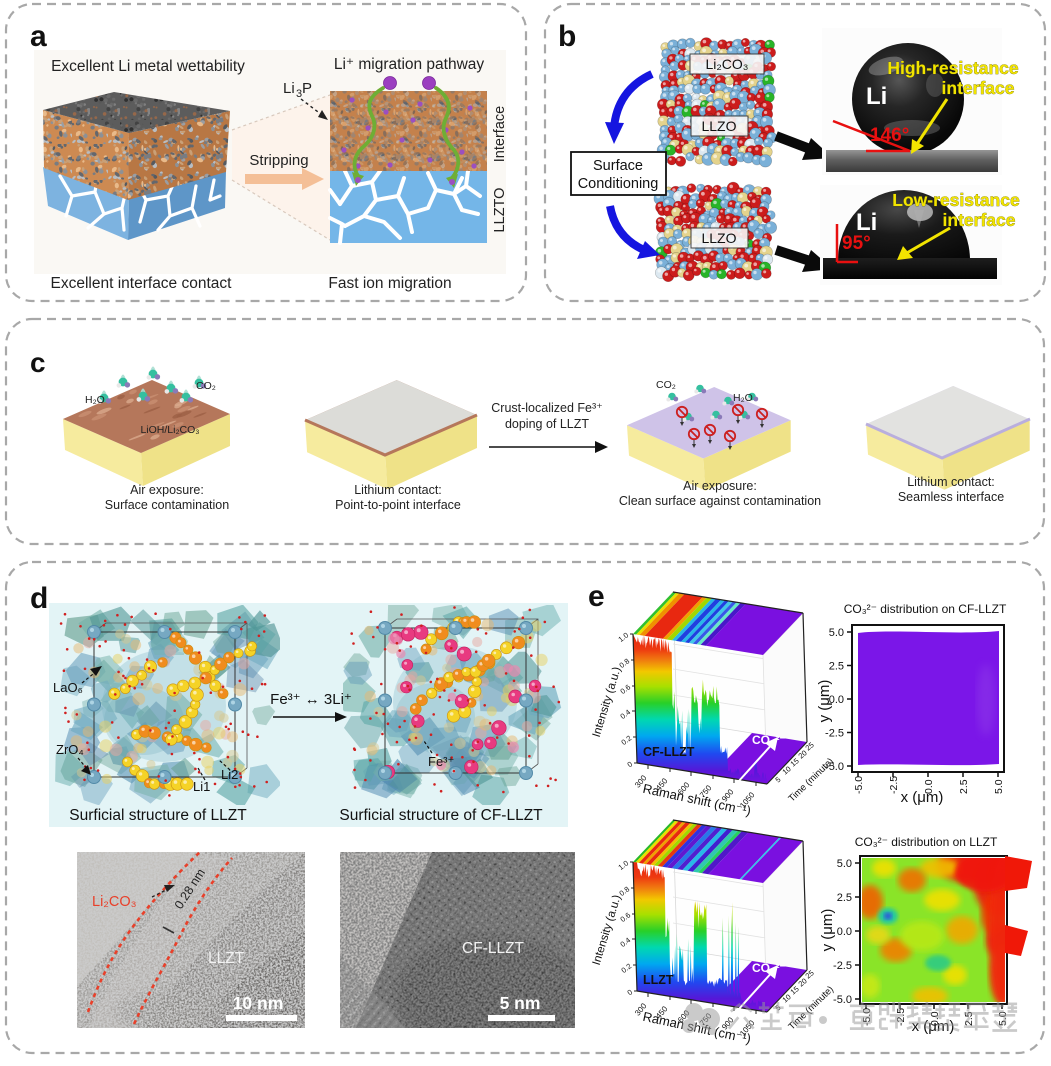 The height and width of the screenshot is (1066, 1051). What do you see at coordinates (441, 815) in the screenshot?
I see `svg-text: Surficial structure of CF-LLZT` at bounding box center [441, 815].